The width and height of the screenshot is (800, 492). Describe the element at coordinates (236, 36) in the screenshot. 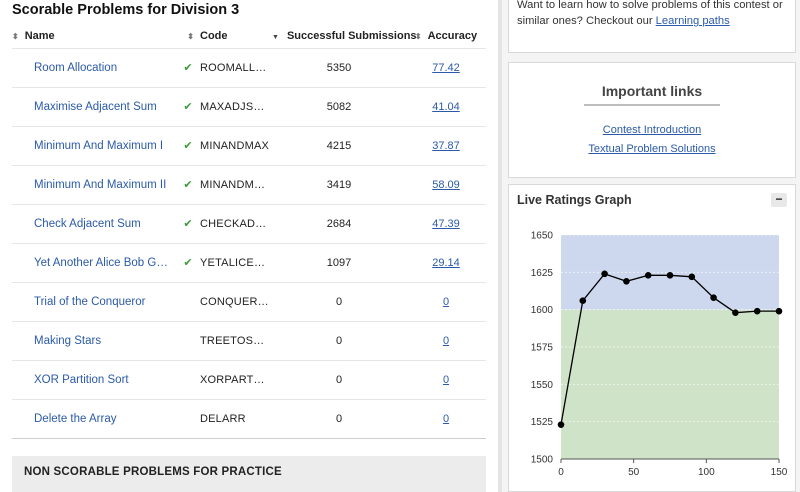

I see `code-column-header: Code` at that location.